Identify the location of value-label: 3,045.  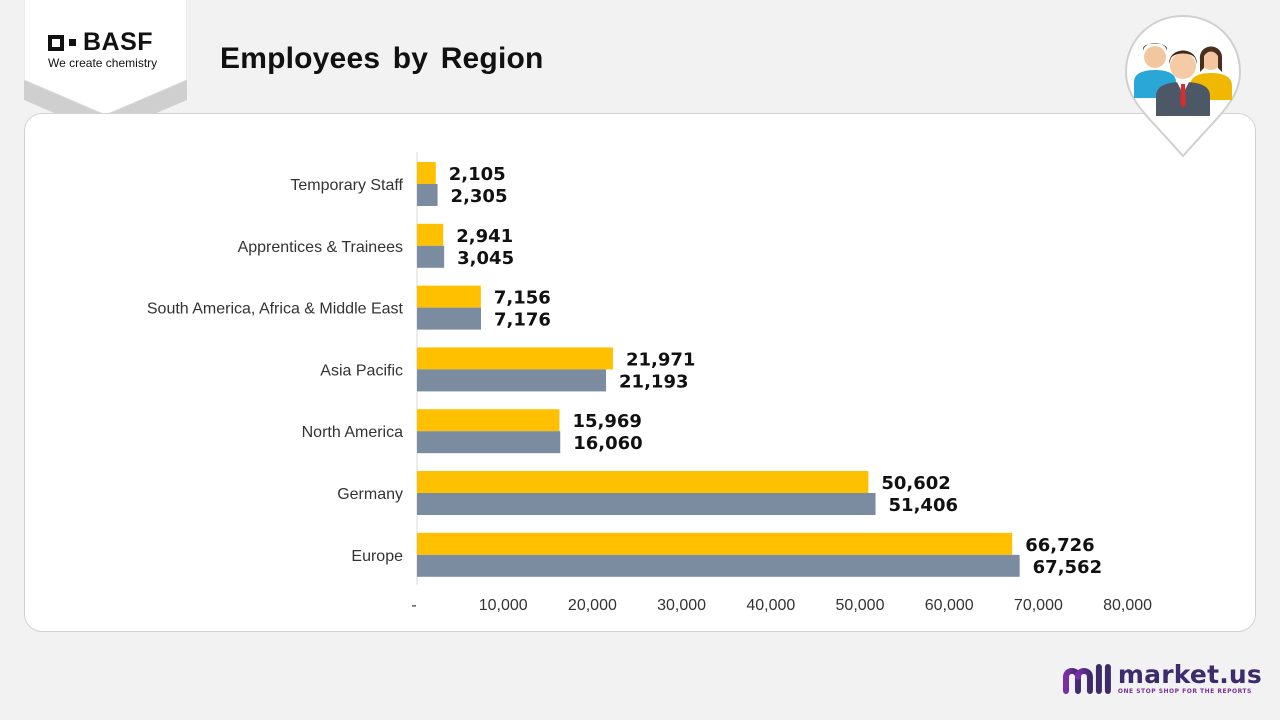
(485, 258).